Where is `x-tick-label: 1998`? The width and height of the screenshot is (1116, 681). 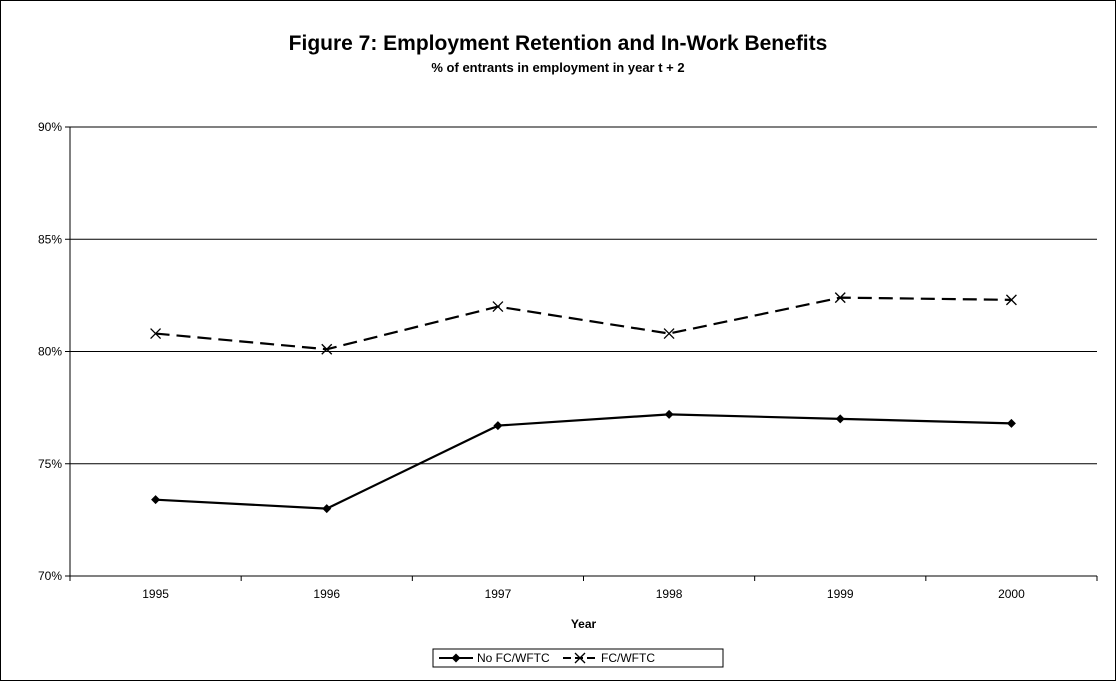
x-tick-label: 1998 is located at coordinates (669, 594).